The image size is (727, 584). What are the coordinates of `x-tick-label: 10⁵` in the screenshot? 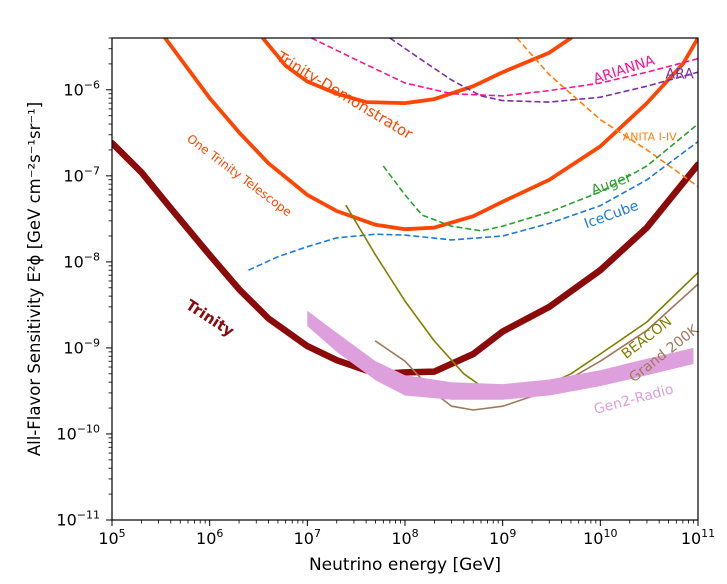 It's located at (111, 537).